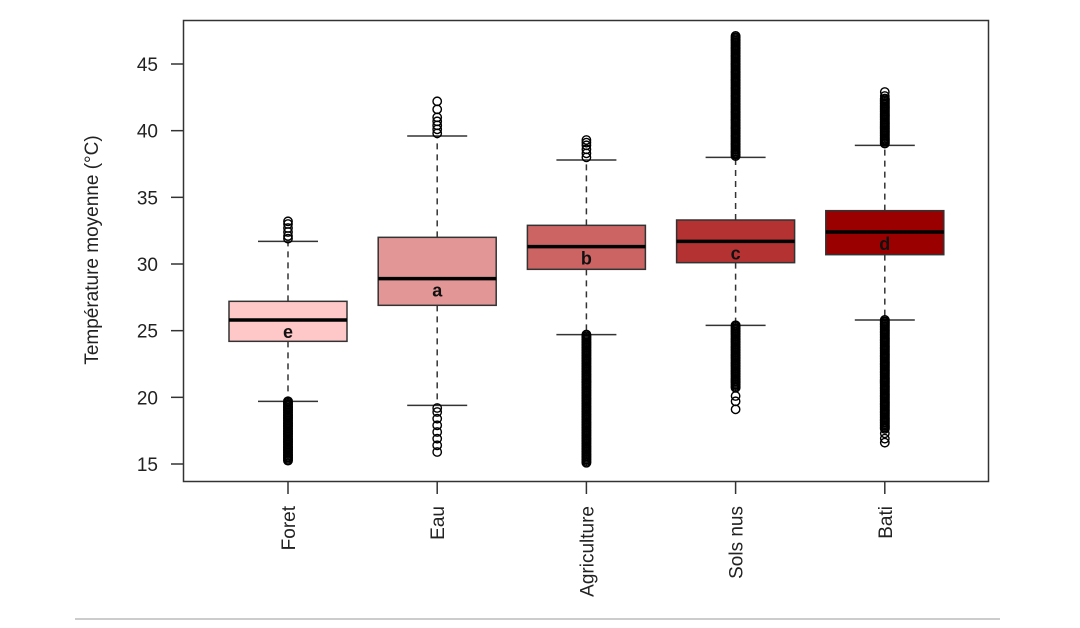  I want to click on x-tick-label: Sols nus, so click(737, 542).